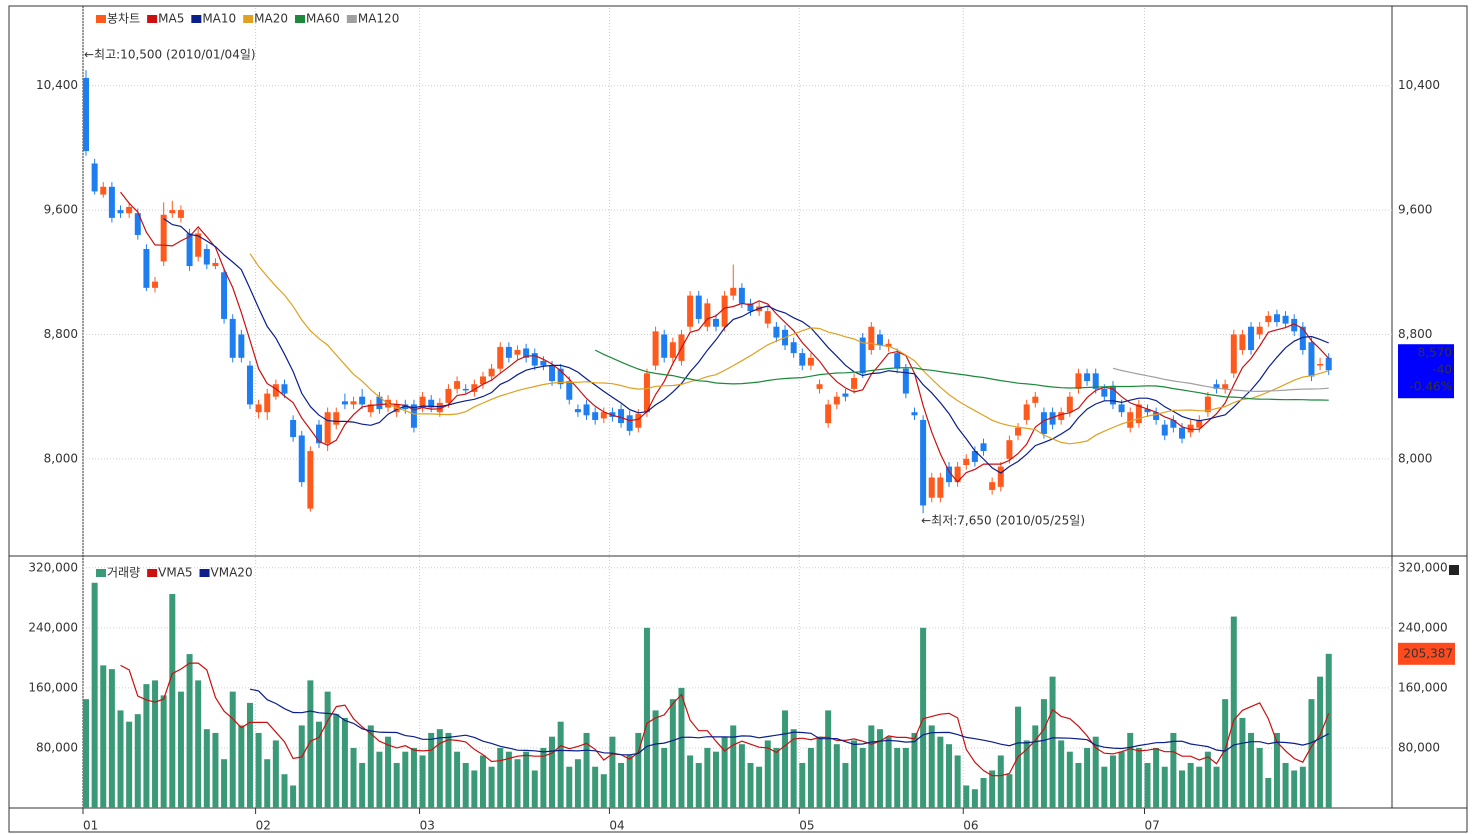  I want to click on close-button, so click(1454, 570).